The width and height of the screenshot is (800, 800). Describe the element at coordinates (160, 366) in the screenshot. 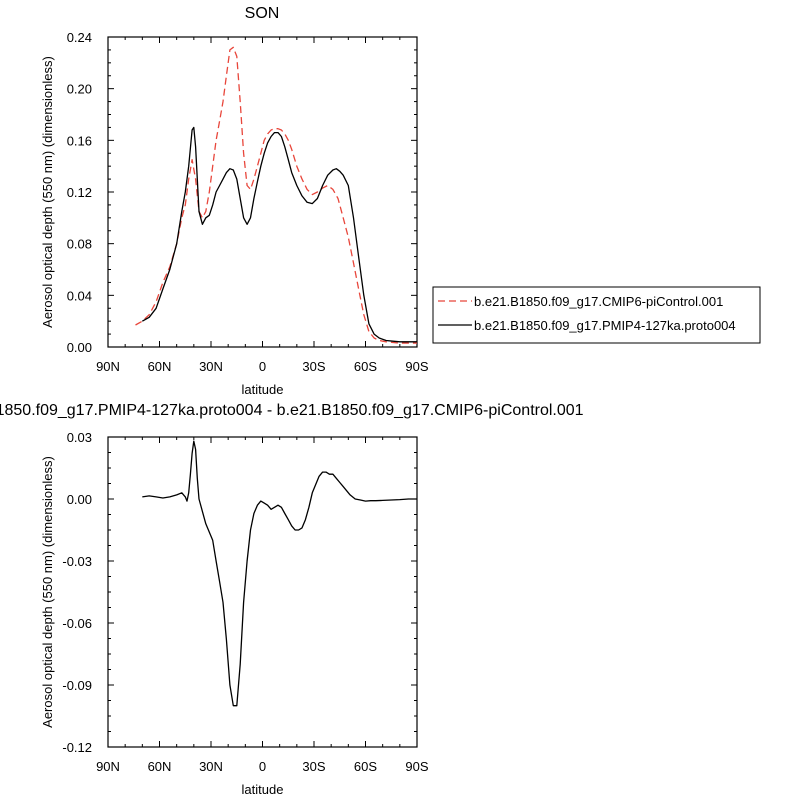

I see `top-x-tick-label: 60N` at that location.